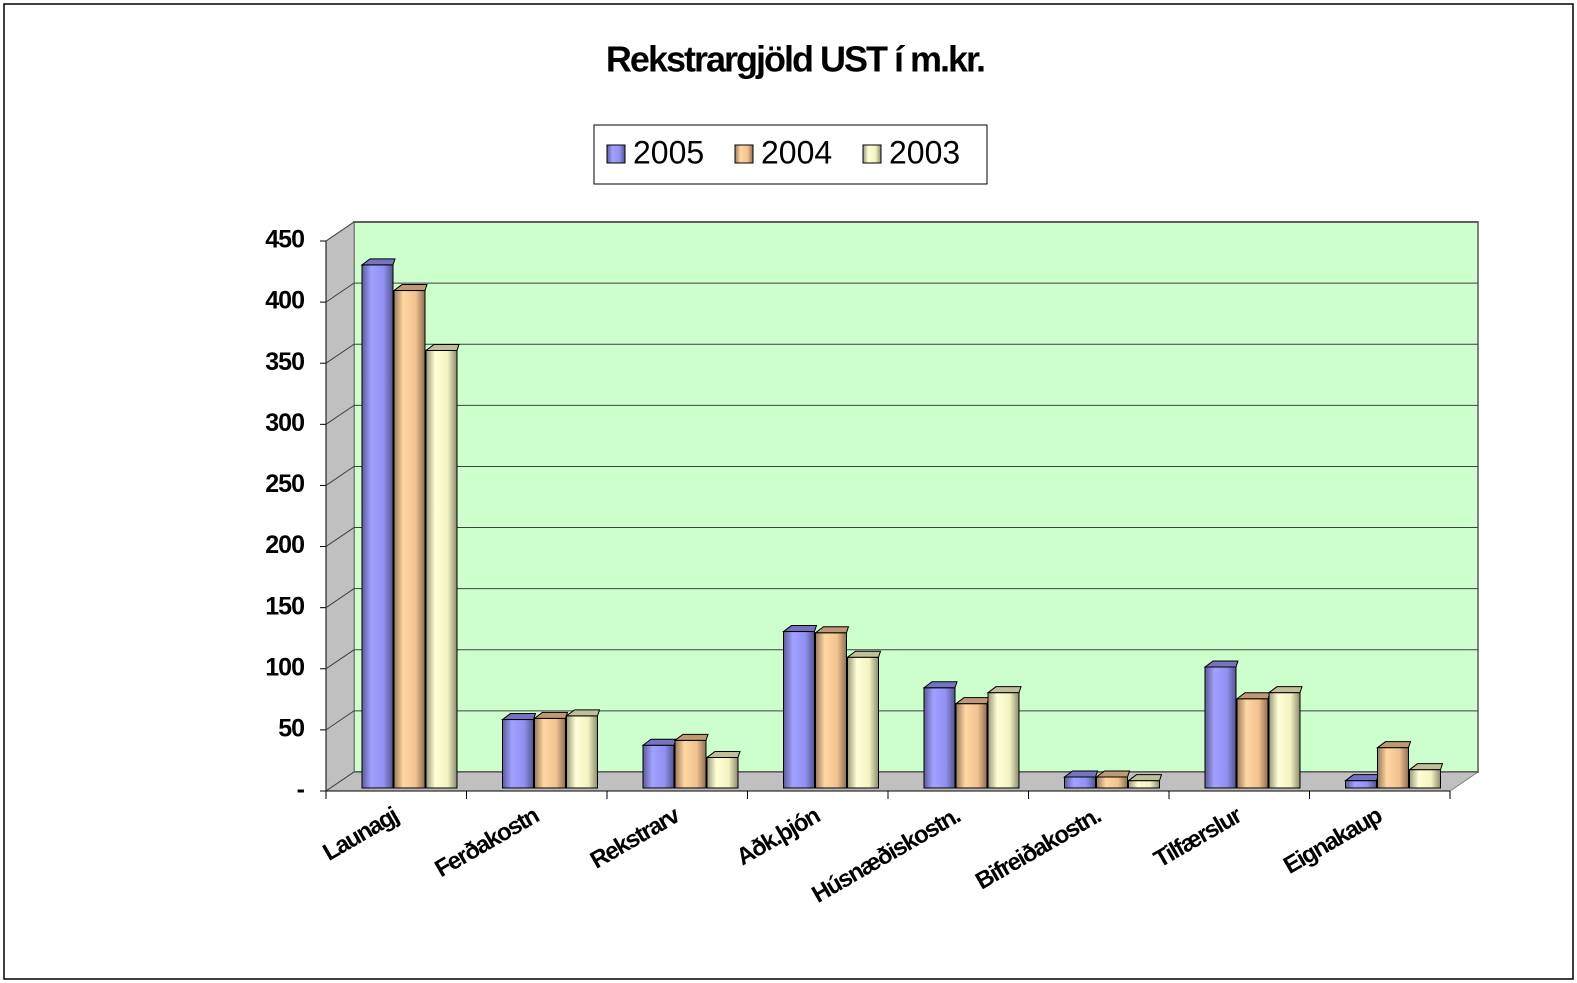  Describe the element at coordinates (284, 667) in the screenshot. I see `y-tick-label: 100` at that location.